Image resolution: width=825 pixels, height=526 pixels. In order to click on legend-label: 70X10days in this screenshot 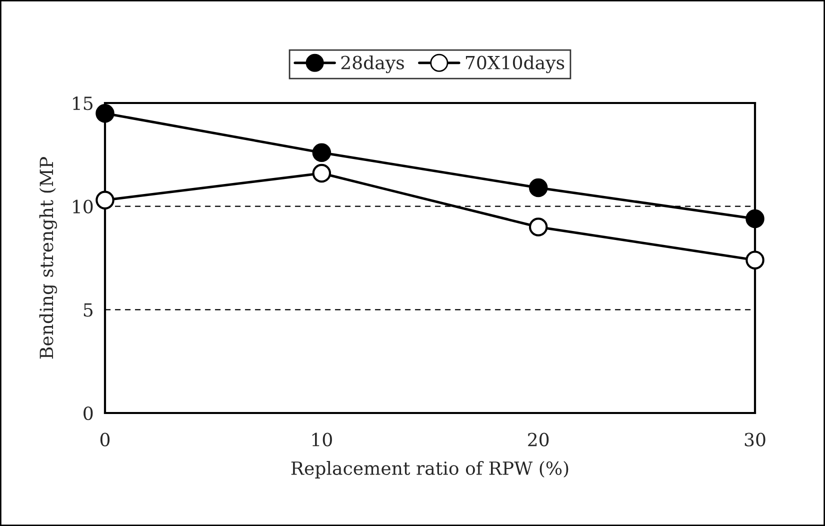, I will do `click(515, 64)`.